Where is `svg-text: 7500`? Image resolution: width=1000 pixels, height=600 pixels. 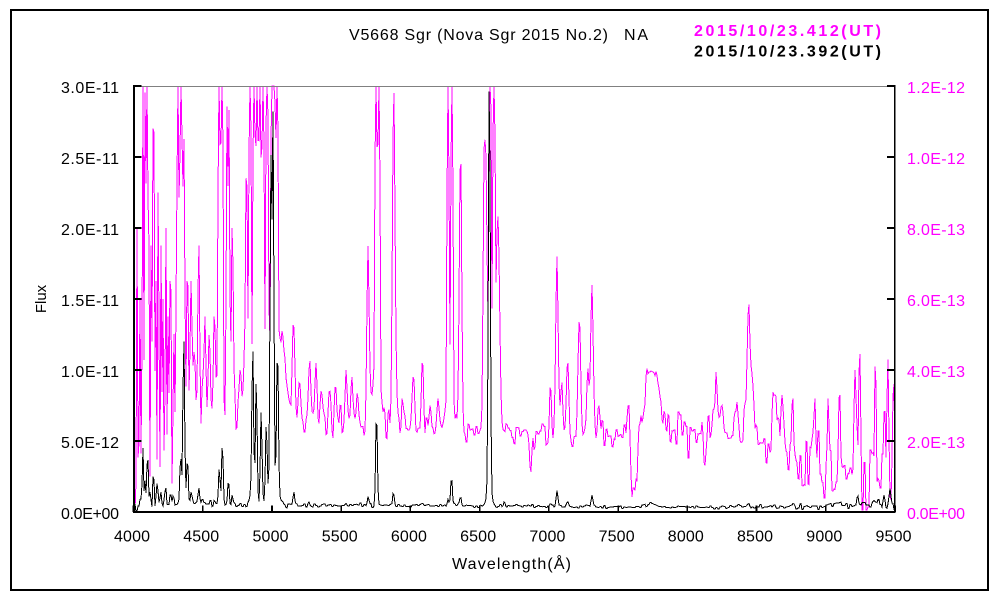 svg-text: 7500 is located at coordinates (617, 537).